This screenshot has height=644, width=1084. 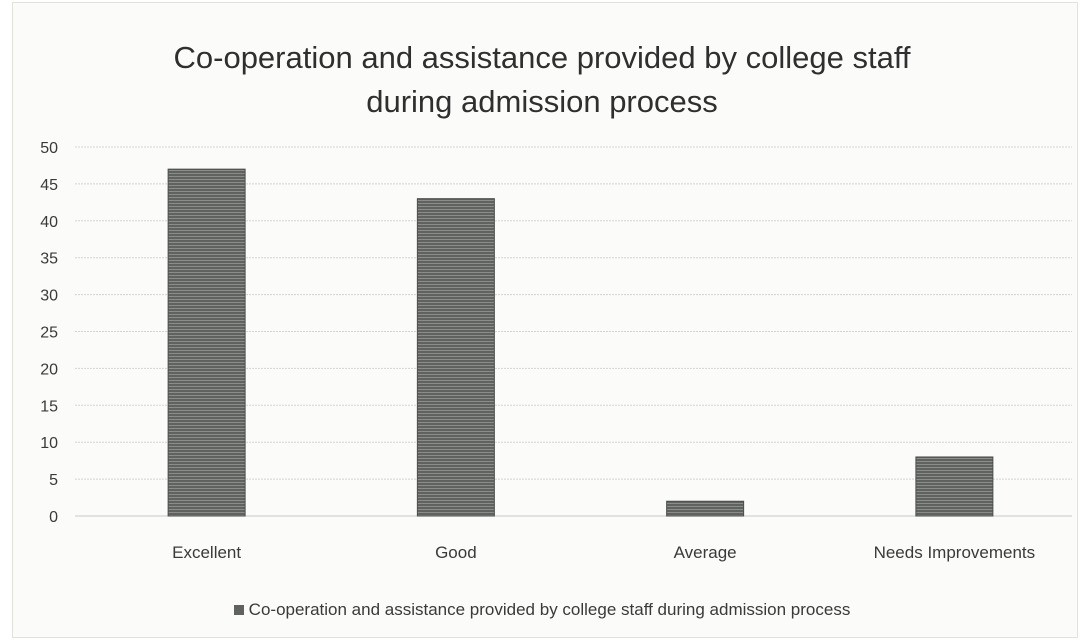 What do you see at coordinates (238, 610) in the screenshot?
I see `legend-swatch` at bounding box center [238, 610].